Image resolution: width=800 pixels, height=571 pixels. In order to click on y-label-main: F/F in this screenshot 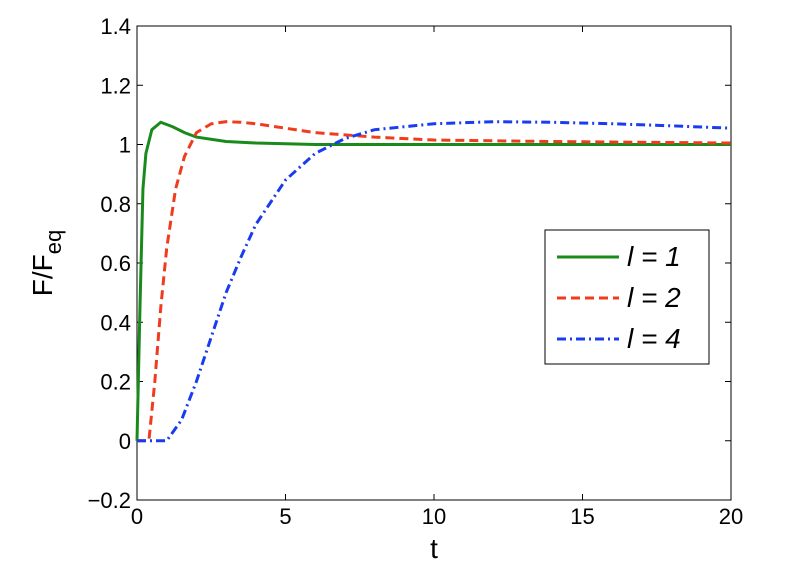, I will do `click(42, 275)`.